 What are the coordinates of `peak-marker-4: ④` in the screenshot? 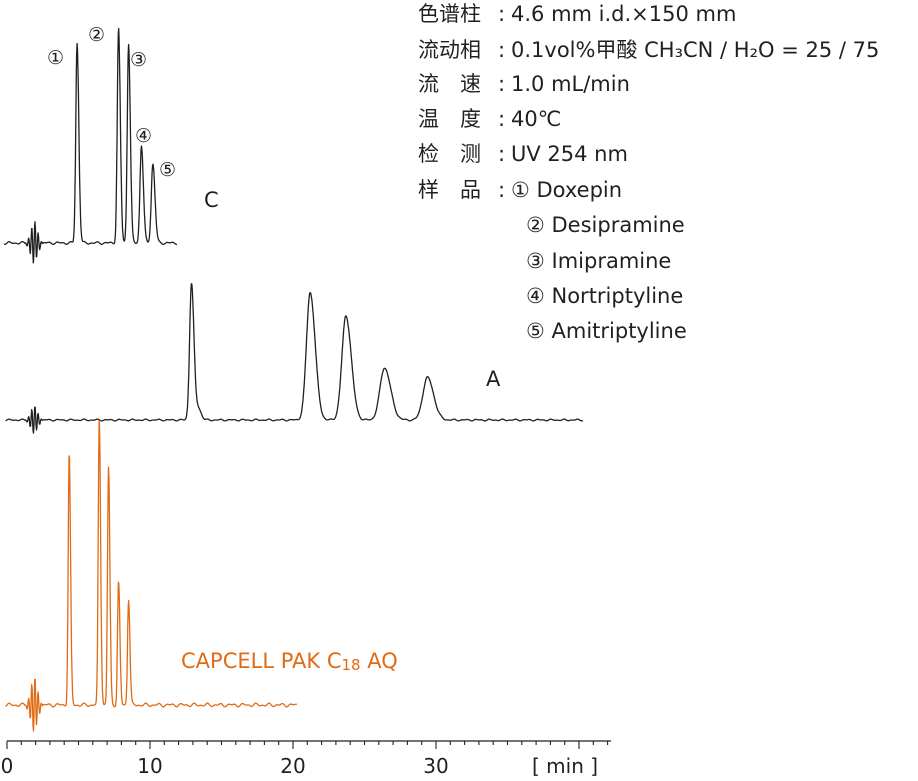 It's located at (143, 136).